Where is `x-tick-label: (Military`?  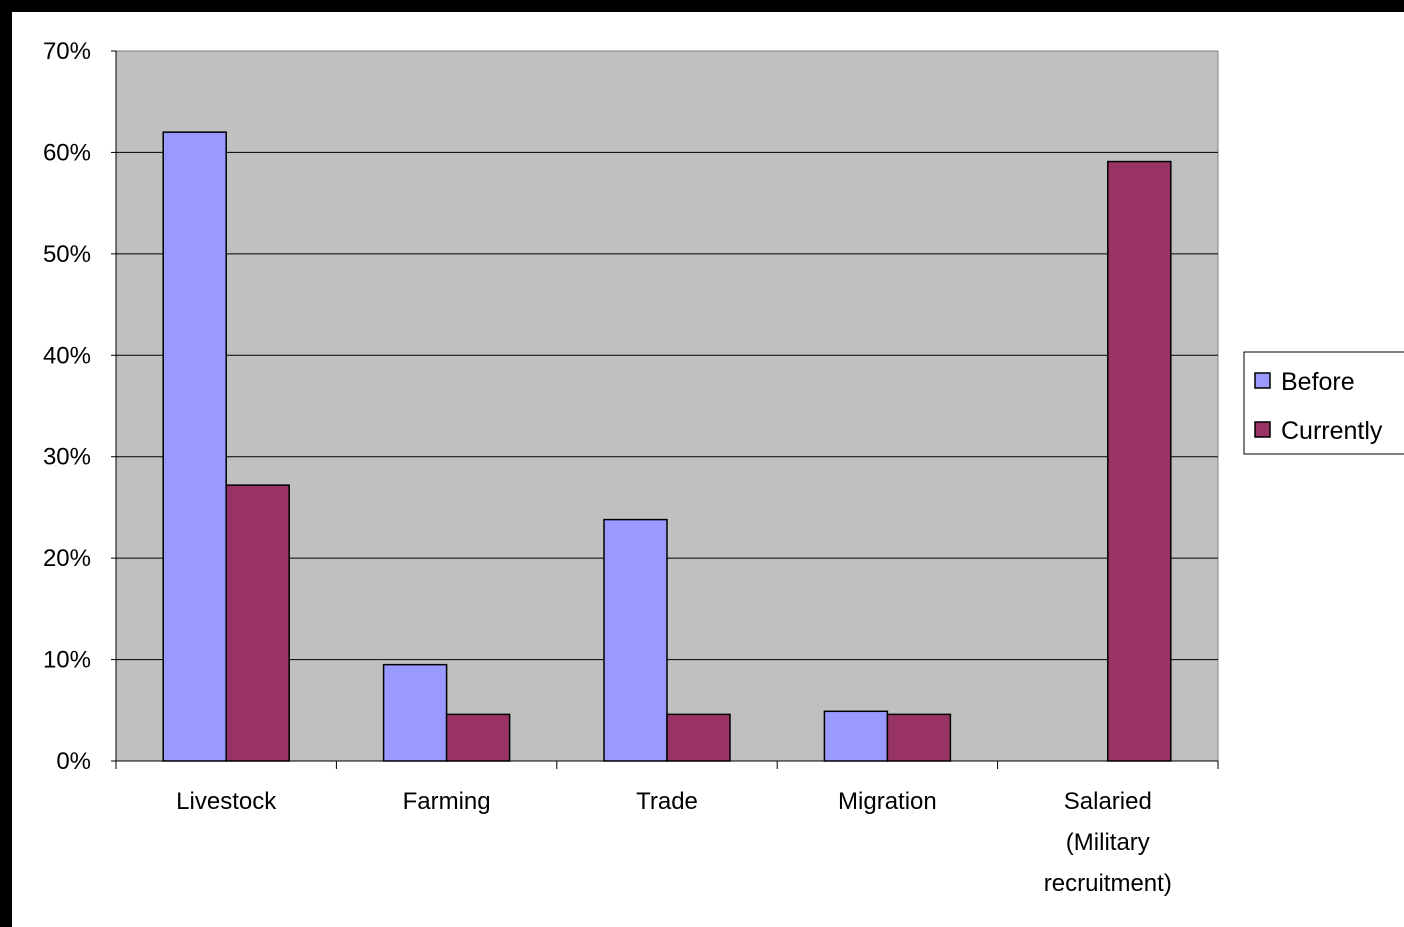 x-tick-label: (Military is located at coordinates (1108, 842).